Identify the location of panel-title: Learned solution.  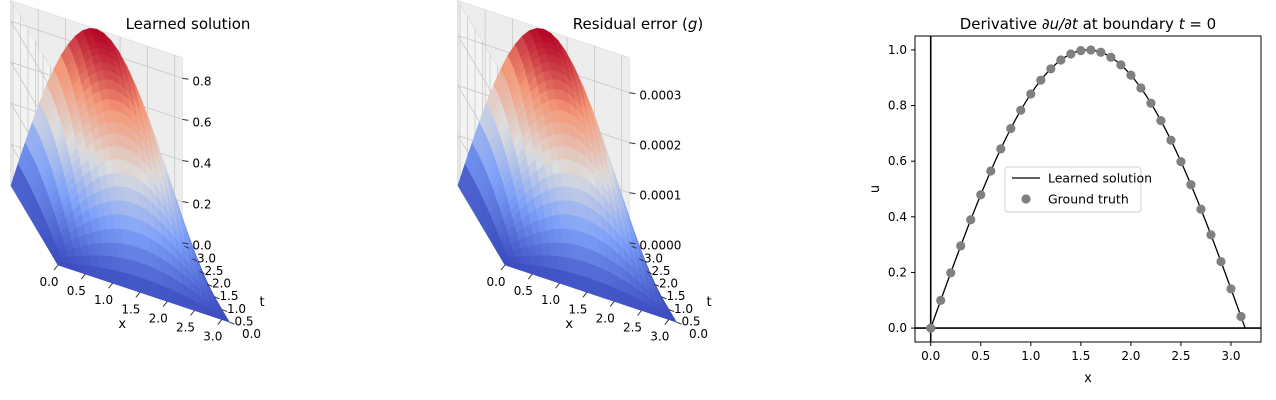
(188, 24).